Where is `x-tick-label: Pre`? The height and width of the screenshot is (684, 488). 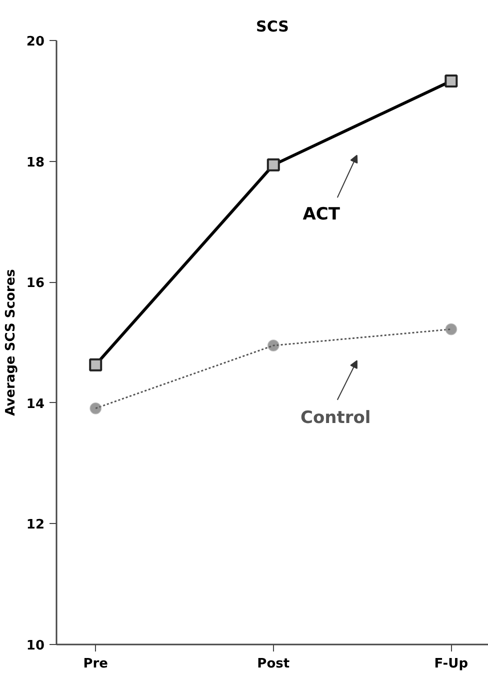 x-tick-label: Pre is located at coordinates (95, 664).